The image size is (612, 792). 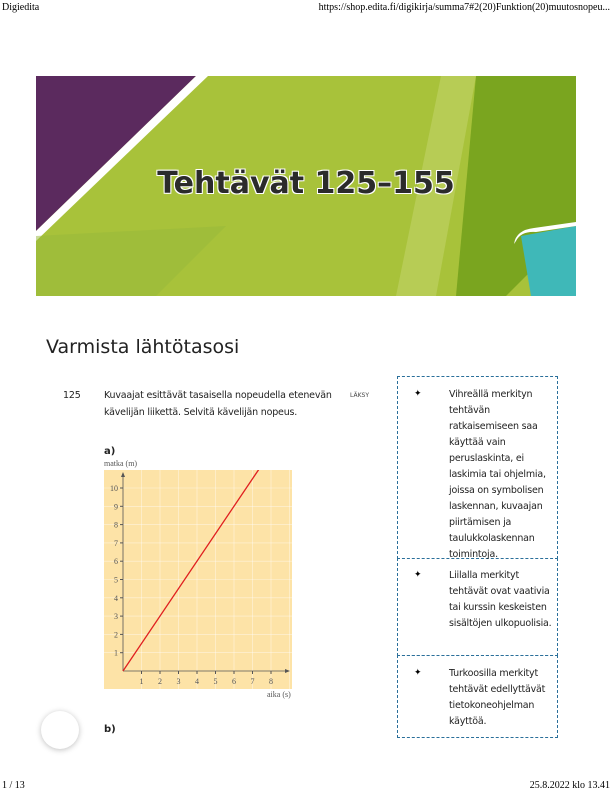 I want to click on banner-title: Tehtävät 125–155, so click(x=306, y=183).